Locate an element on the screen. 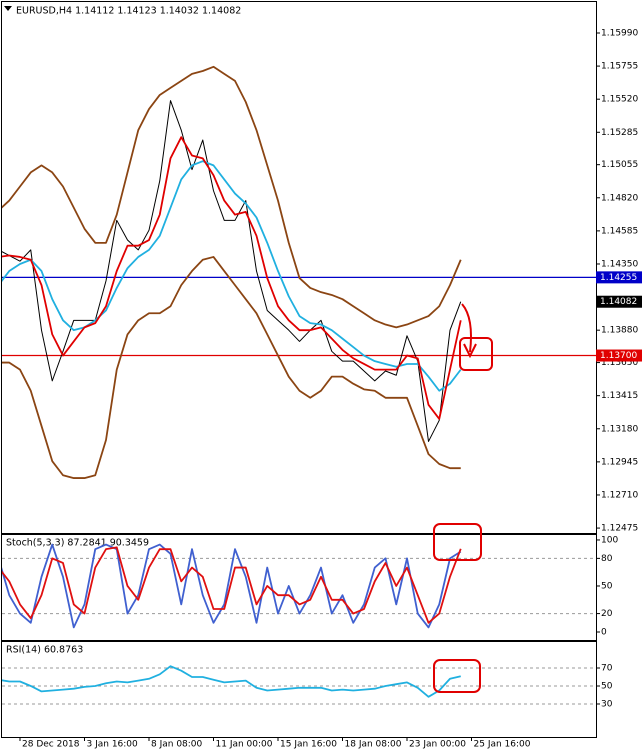 The height and width of the screenshot is (750, 643). y-tick-label: 1.13650 is located at coordinates (619, 363).